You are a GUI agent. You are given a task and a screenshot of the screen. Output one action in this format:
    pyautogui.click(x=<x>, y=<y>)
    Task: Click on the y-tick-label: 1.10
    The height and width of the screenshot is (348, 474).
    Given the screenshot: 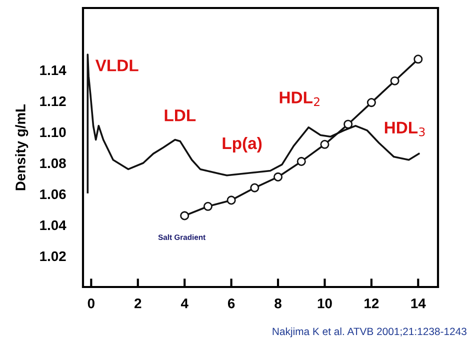 What is the action you would take?
    pyautogui.click(x=53, y=132)
    